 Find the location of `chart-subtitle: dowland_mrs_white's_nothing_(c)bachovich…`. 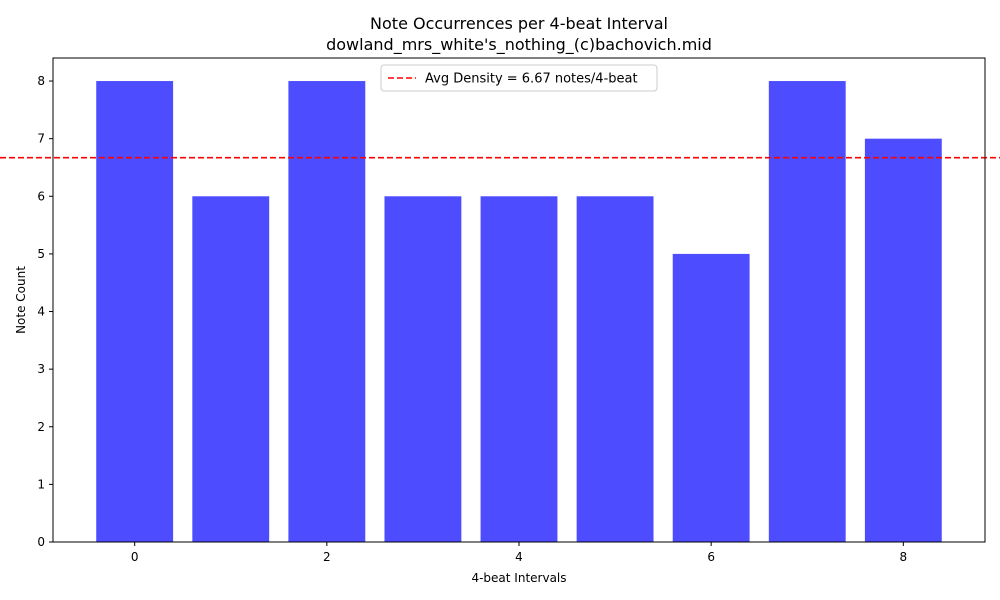

chart-subtitle: dowland_mrs_white's_nothing_(c)bachovich… is located at coordinates (519, 45).